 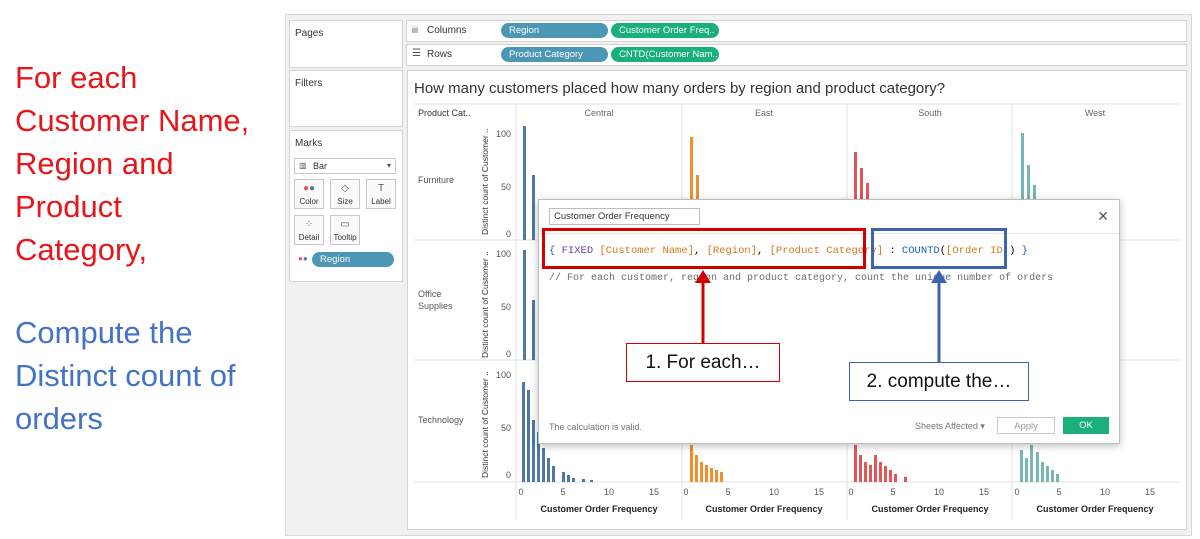 What do you see at coordinates (132, 120) in the screenshot?
I see `annotation-line: Customer Name,` at bounding box center [132, 120].